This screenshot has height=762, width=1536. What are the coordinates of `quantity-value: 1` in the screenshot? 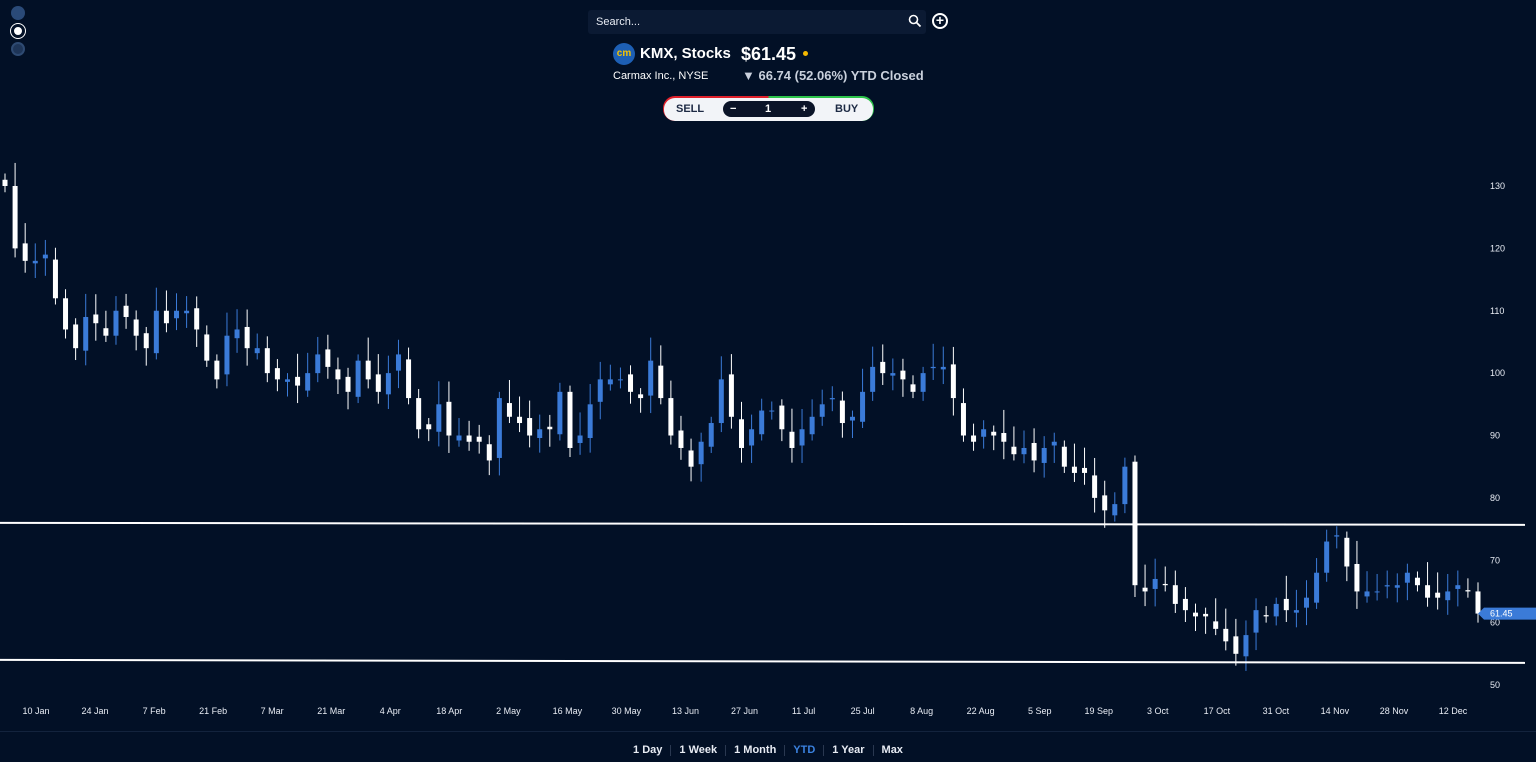 It's located at (768, 109).